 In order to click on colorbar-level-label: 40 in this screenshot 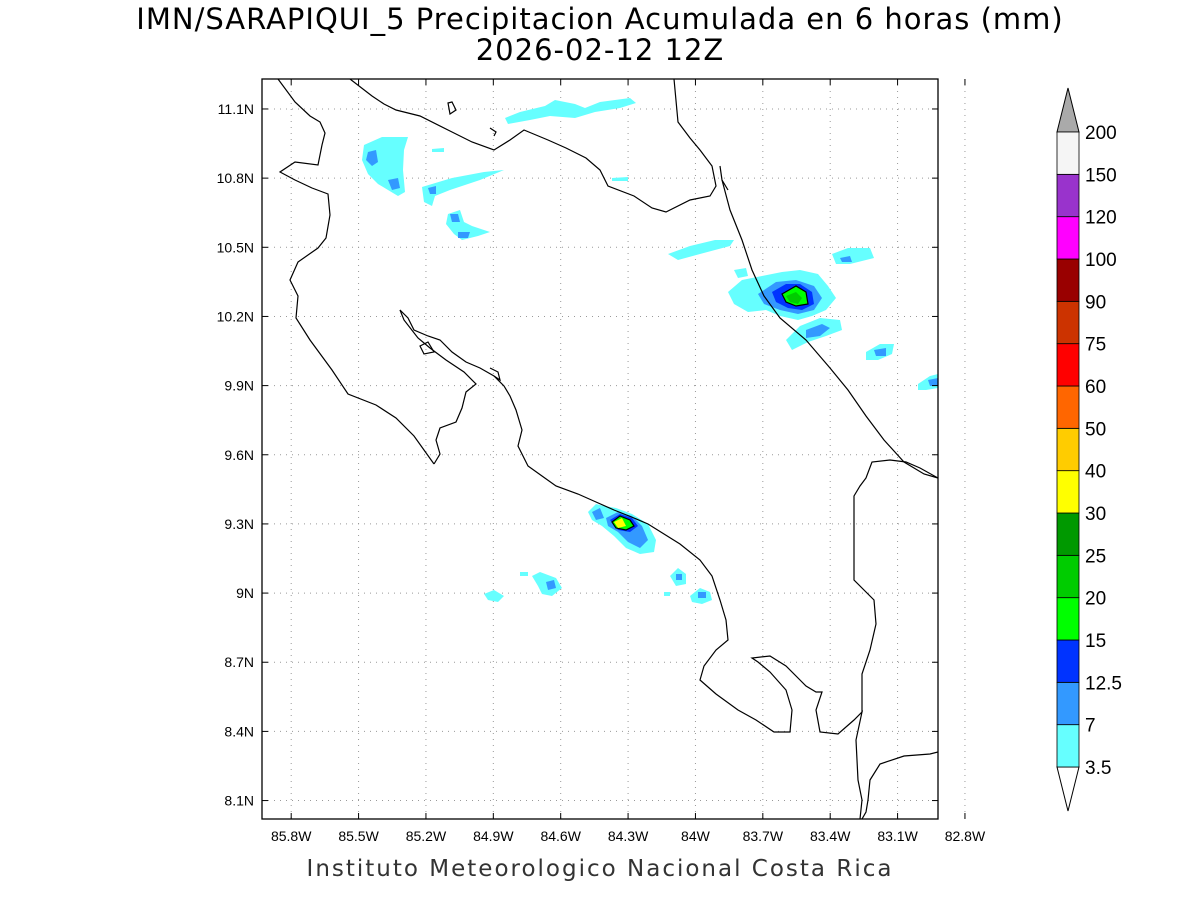, I will do `click(1095, 472)`.